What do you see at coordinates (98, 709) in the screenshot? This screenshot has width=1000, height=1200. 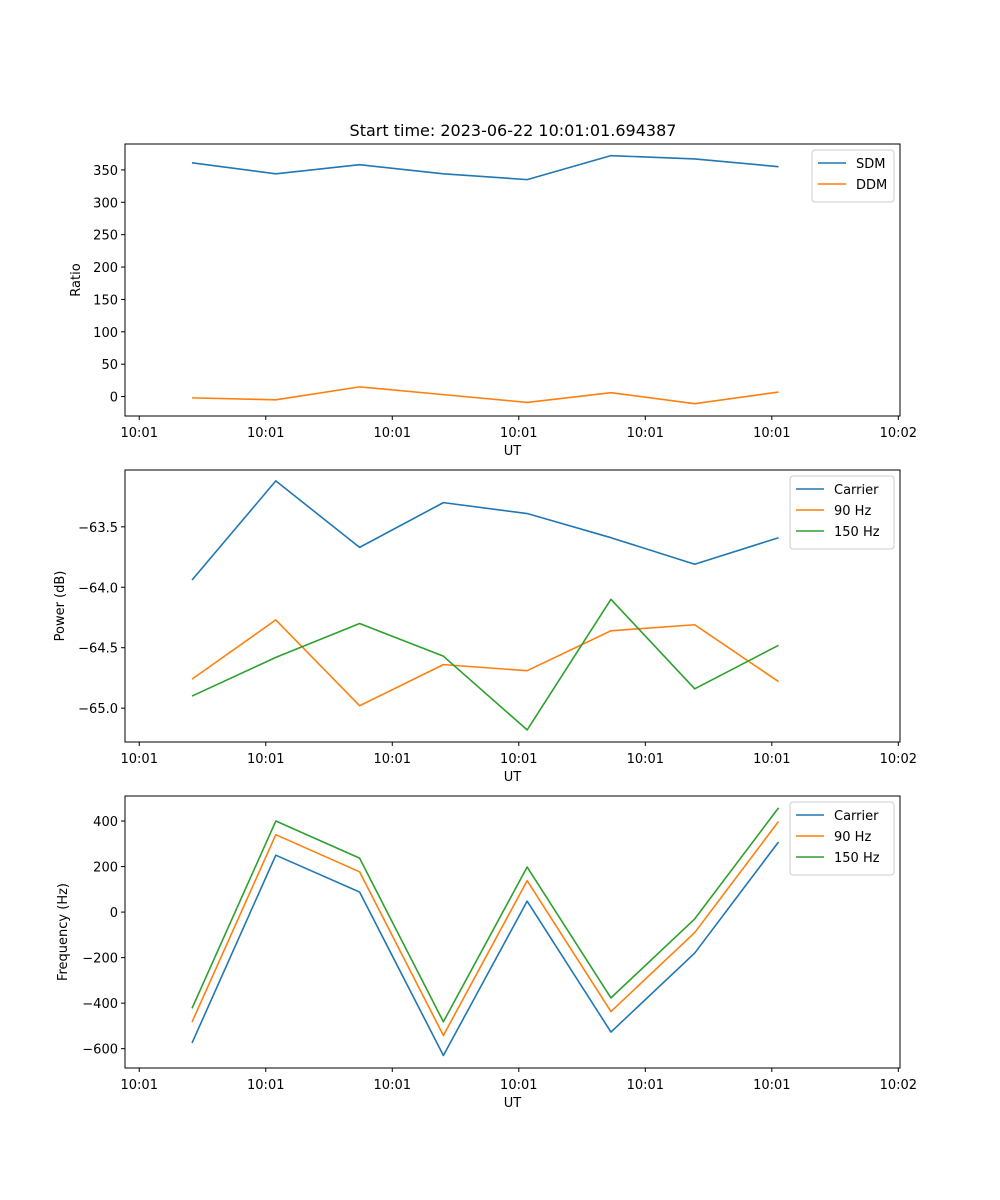 I see `y-tick-label: −65.0` at bounding box center [98, 709].